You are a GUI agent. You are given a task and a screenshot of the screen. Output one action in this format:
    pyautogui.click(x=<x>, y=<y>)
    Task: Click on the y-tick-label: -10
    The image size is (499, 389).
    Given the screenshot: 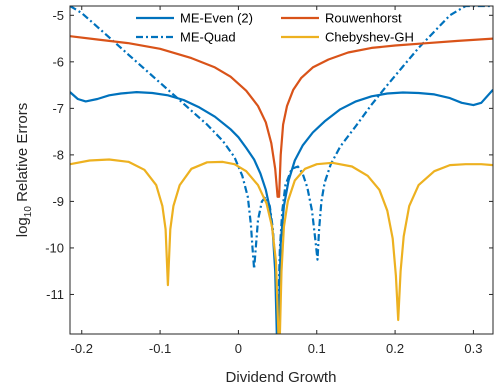 What is the action you would take?
    pyautogui.click(x=54, y=247)
    